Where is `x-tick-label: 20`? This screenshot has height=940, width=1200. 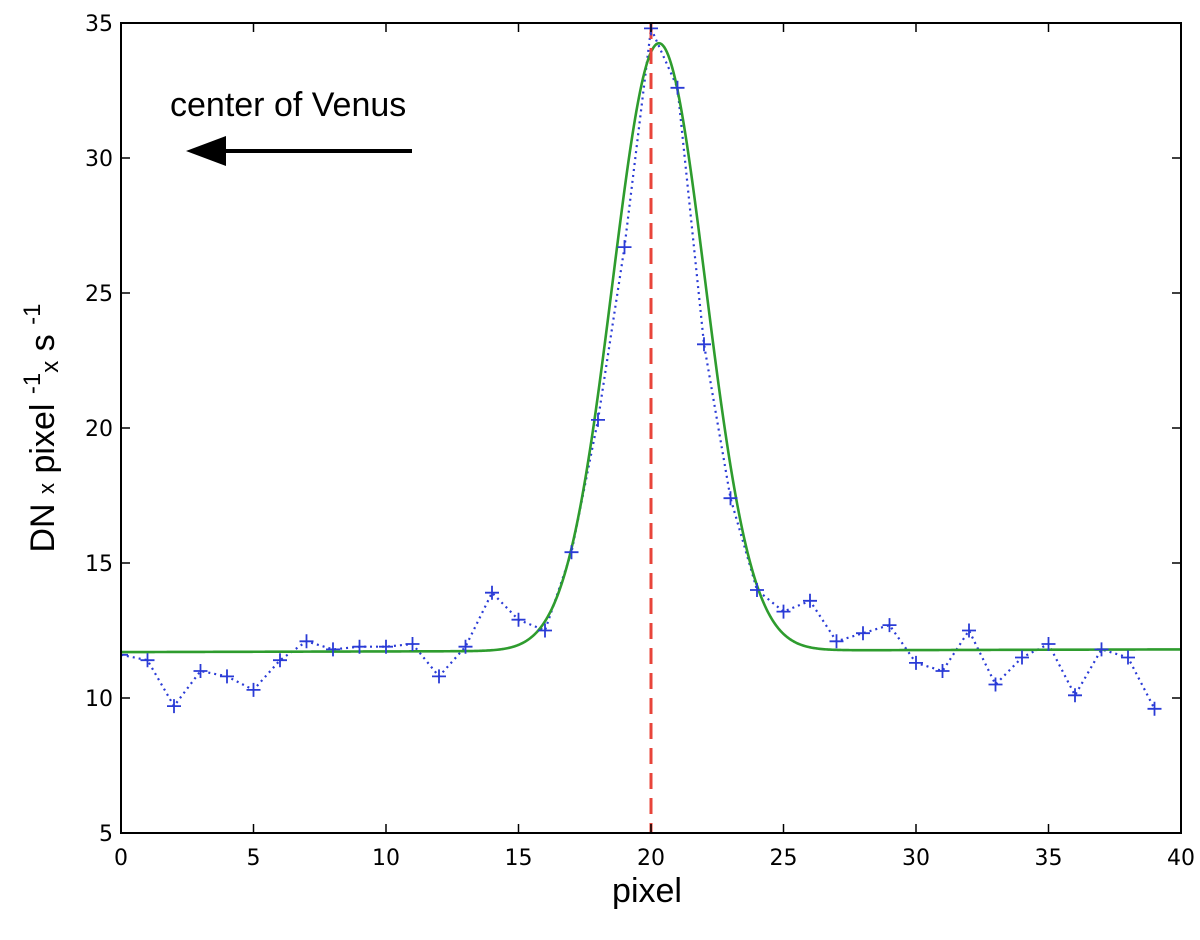 x-tick-label: 20 is located at coordinates (651, 858).